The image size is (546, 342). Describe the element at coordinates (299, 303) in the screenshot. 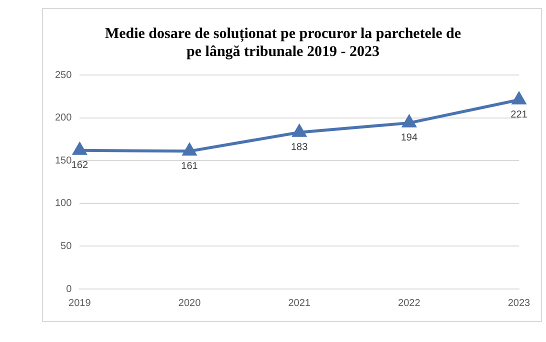

I see `x-tick-label: 2021` at that location.